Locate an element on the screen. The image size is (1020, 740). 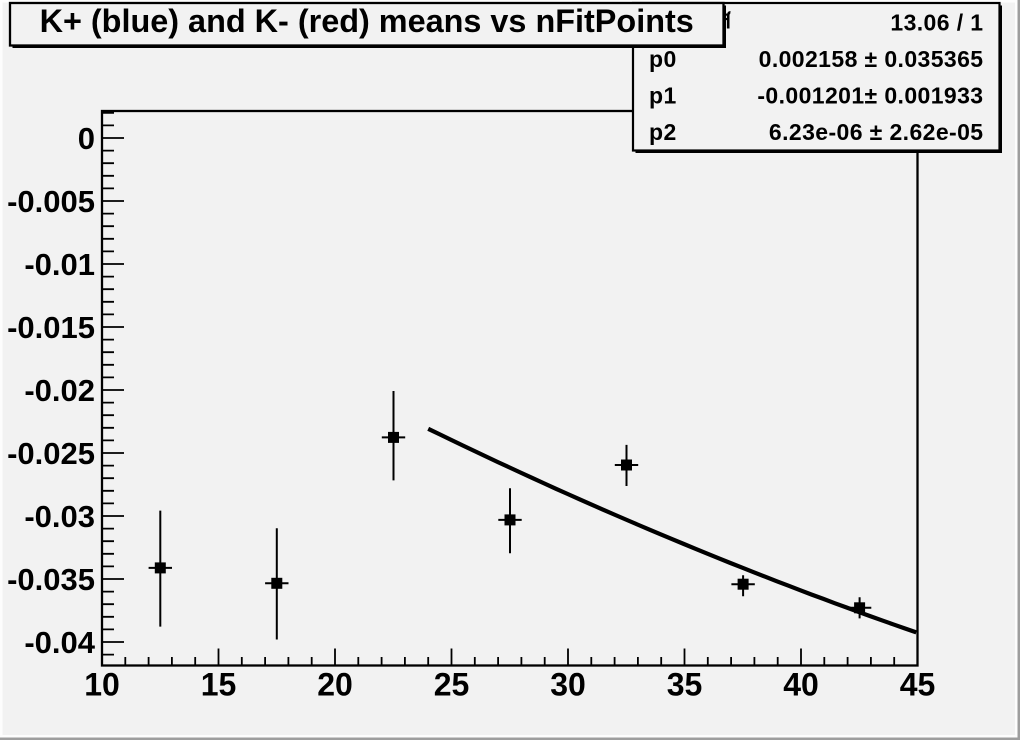
svg-text: p2 is located at coordinates (663, 132).